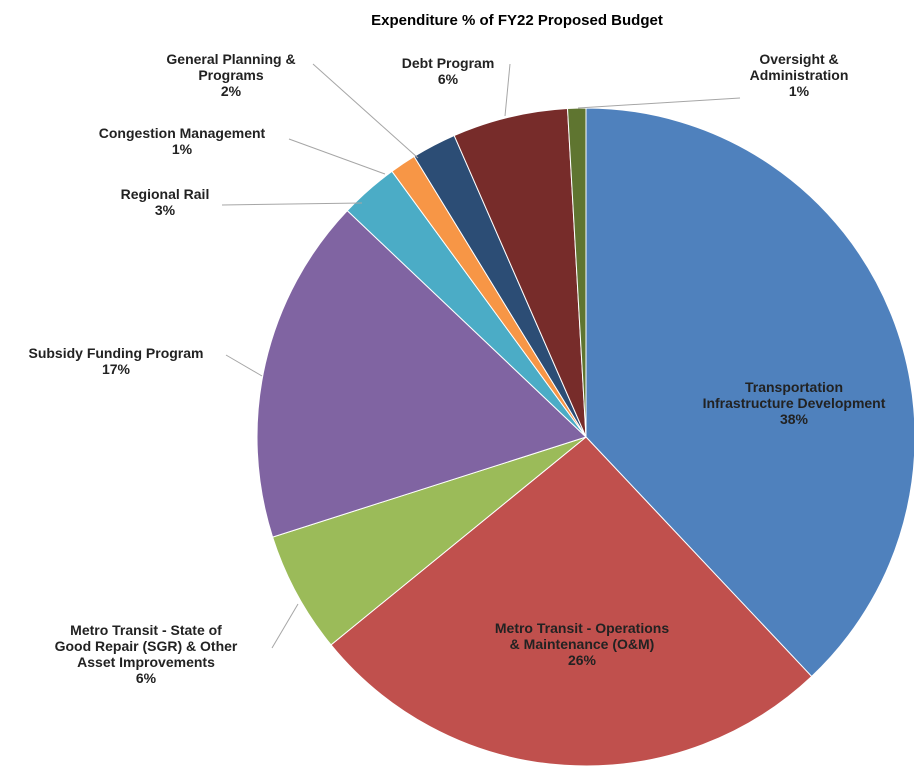 The height and width of the screenshot is (767, 914). Describe the element at coordinates (517, 20) in the screenshot. I see `chart-title: Expenditure % of FY22 Proposed Budget` at that location.